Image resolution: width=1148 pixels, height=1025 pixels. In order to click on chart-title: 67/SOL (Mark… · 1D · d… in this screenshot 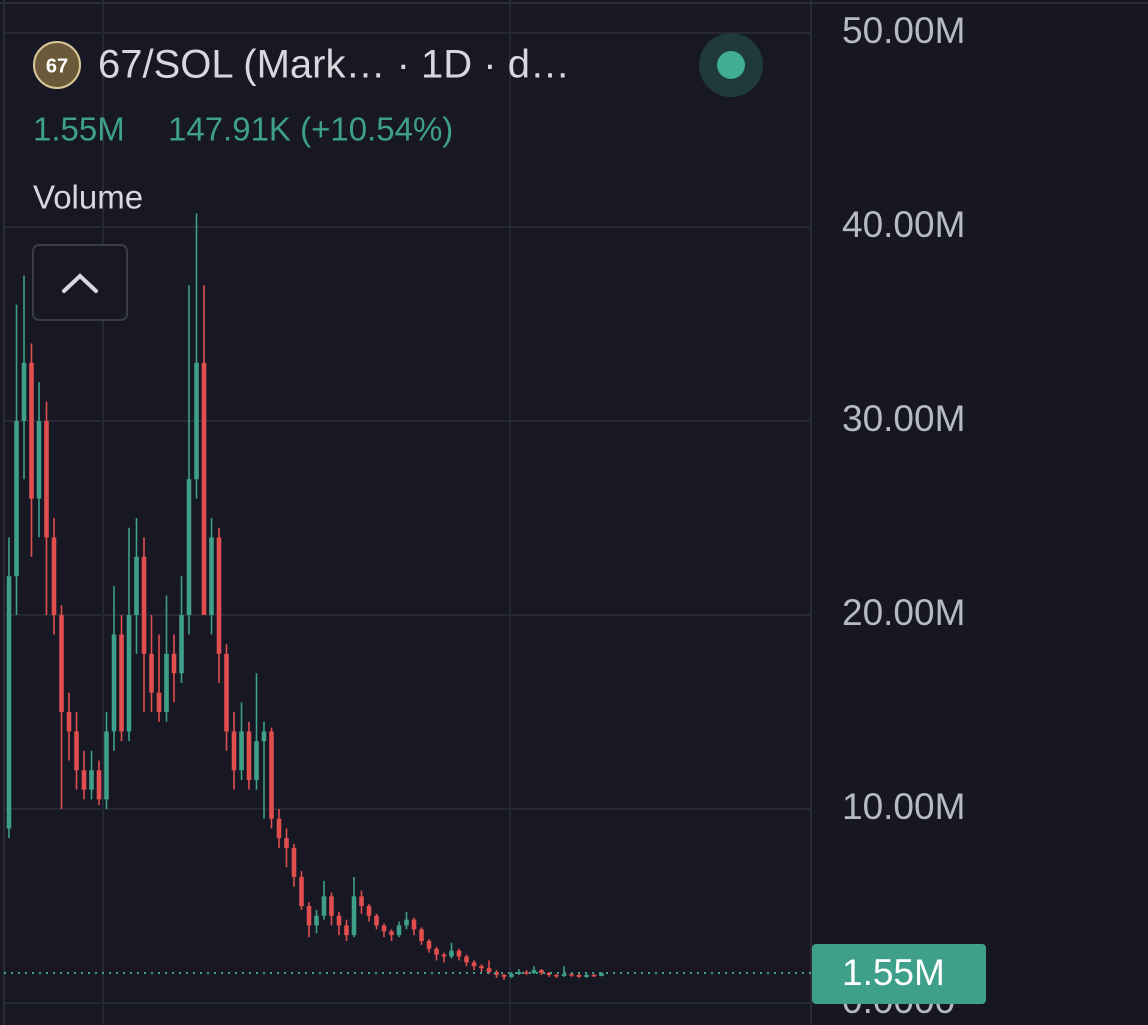, I will do `click(334, 65)`.